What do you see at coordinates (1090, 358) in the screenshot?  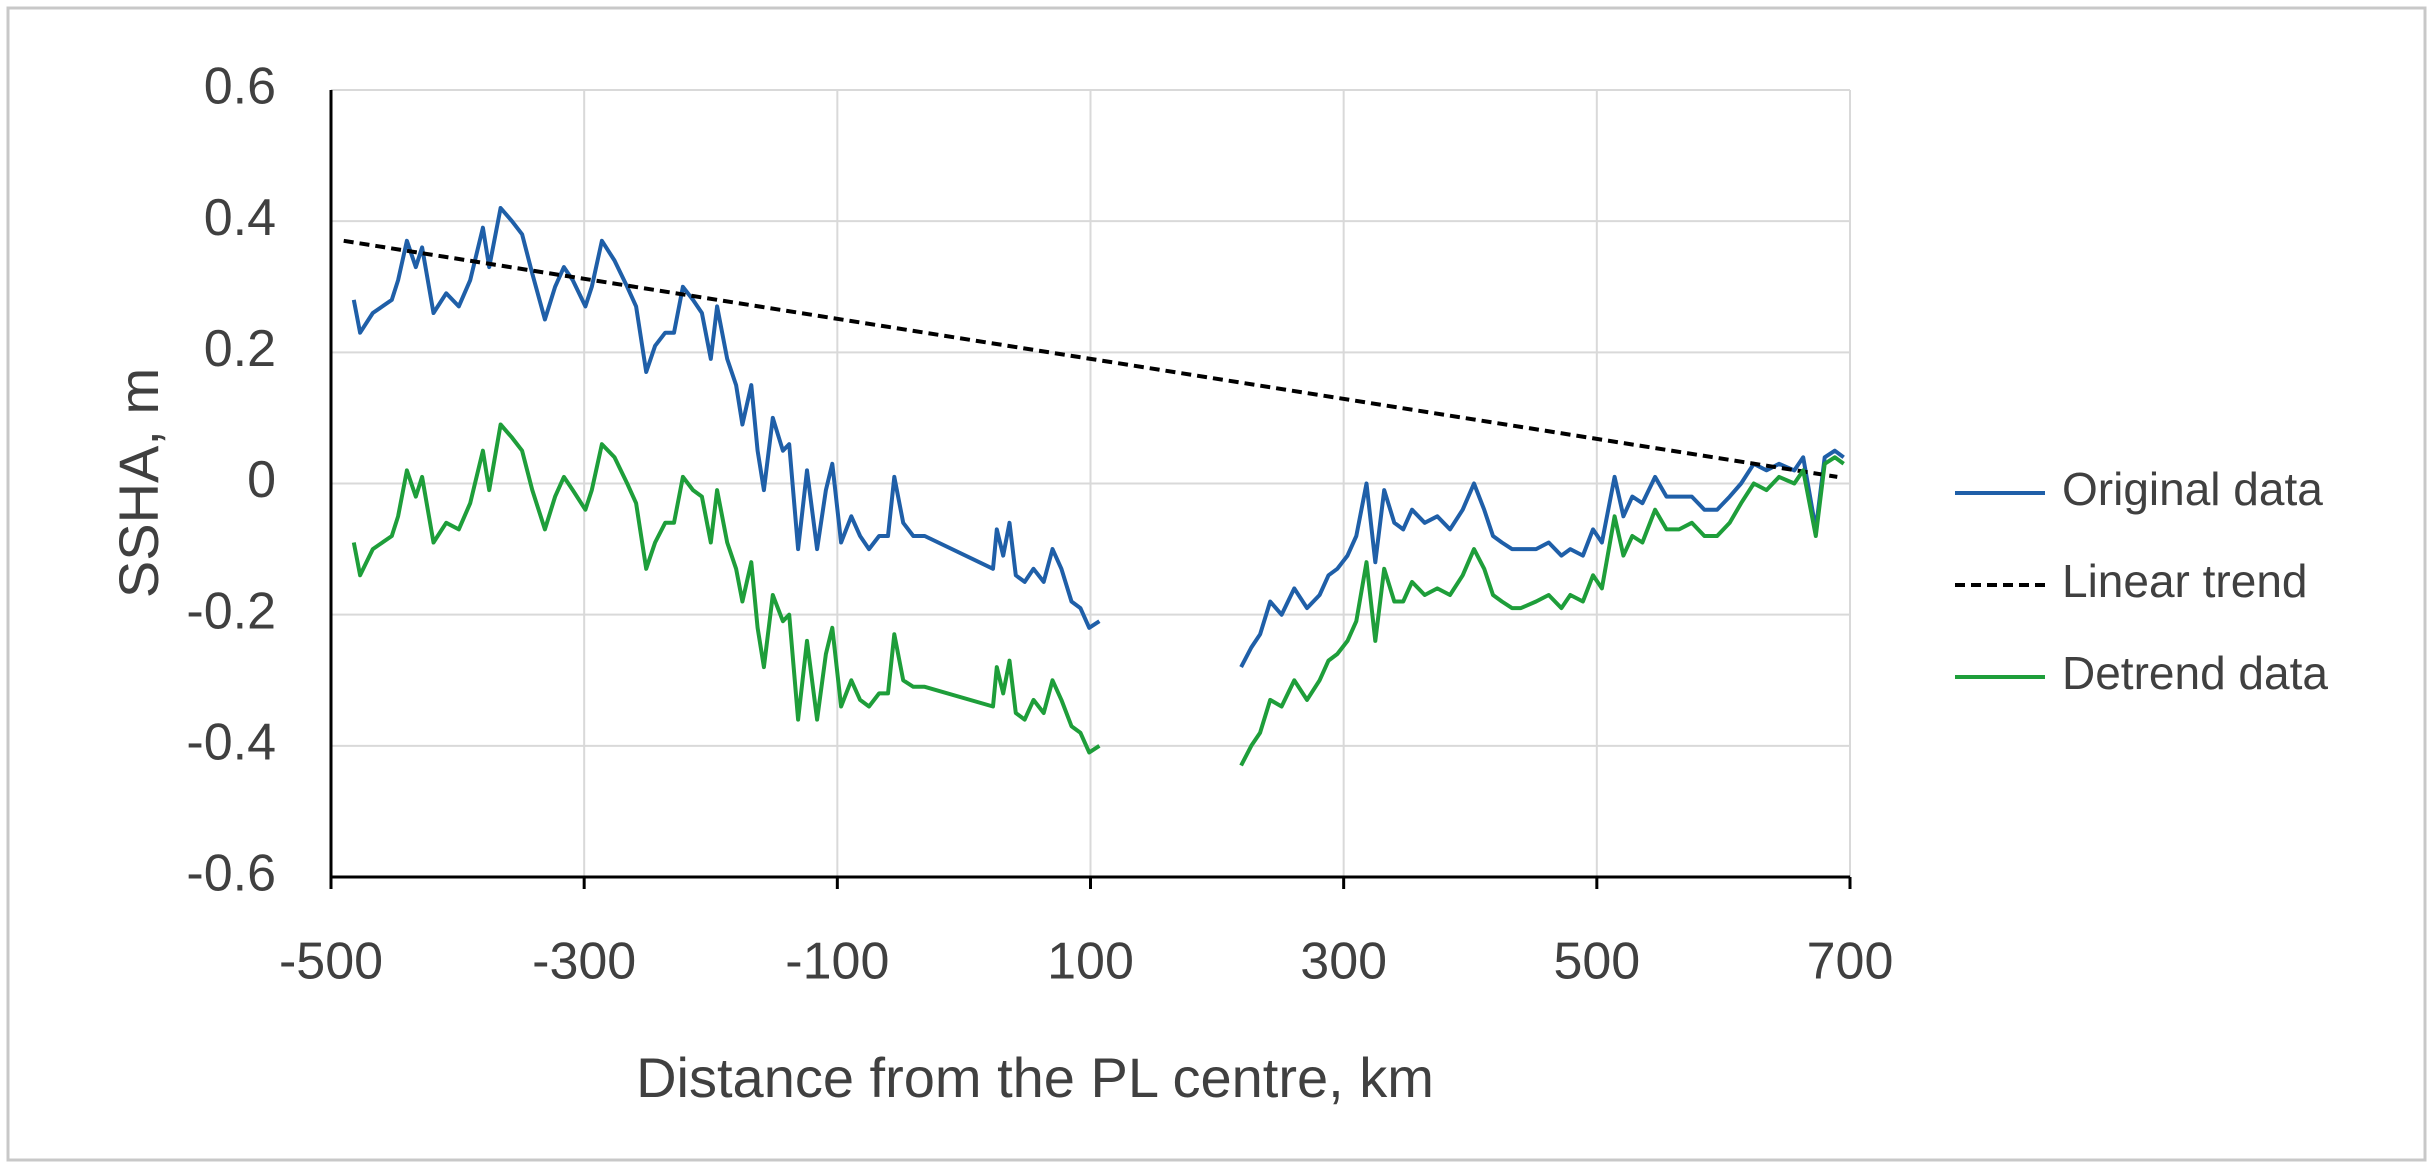 I see `series-line` at bounding box center [1090, 358].